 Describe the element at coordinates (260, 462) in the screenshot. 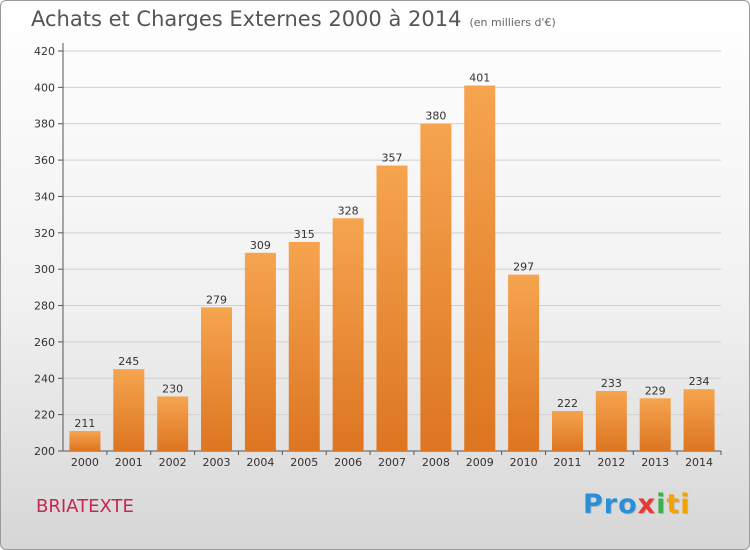

I see `x-tick-label: 2004` at that location.